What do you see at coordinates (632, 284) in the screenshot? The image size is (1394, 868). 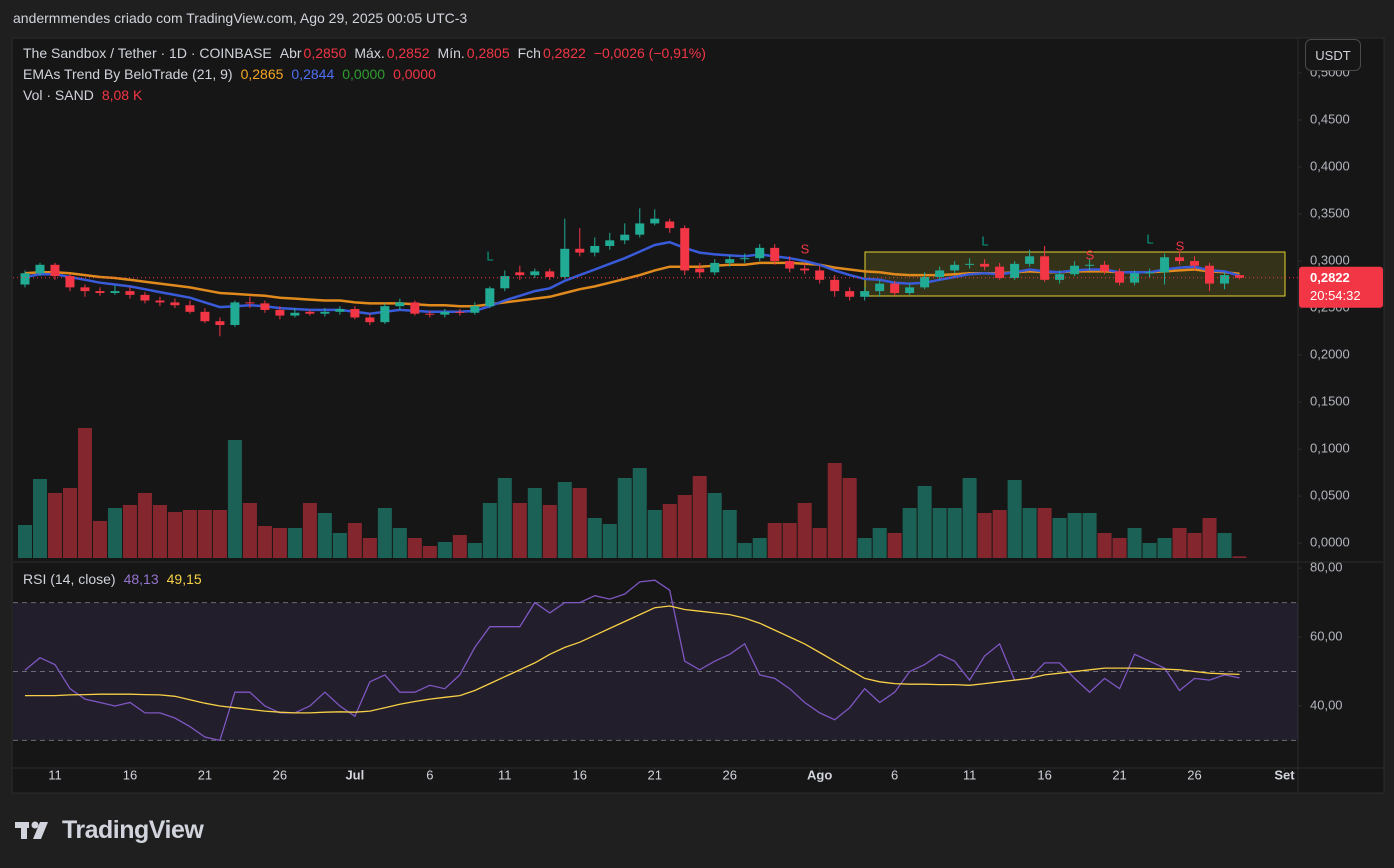 I see `ema-line` at bounding box center [632, 284].